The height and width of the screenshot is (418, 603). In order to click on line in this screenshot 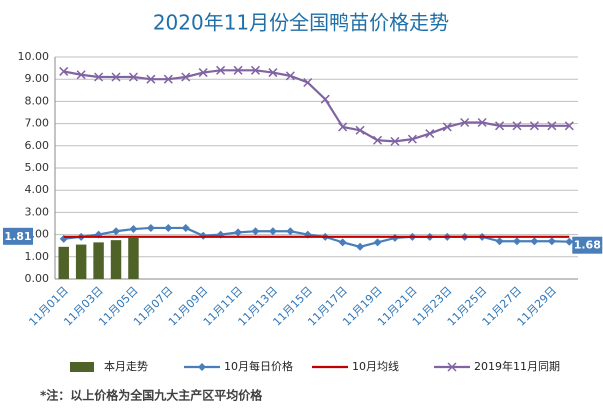, I will do `click(316, 106)`.